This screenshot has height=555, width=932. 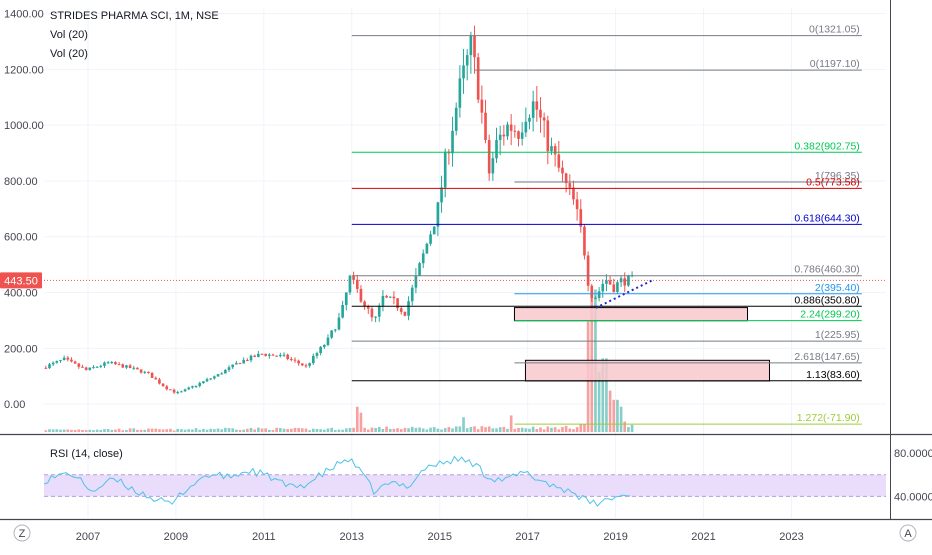 I want to click on fib-level-label: 0.786(460.30), so click(x=826, y=270).